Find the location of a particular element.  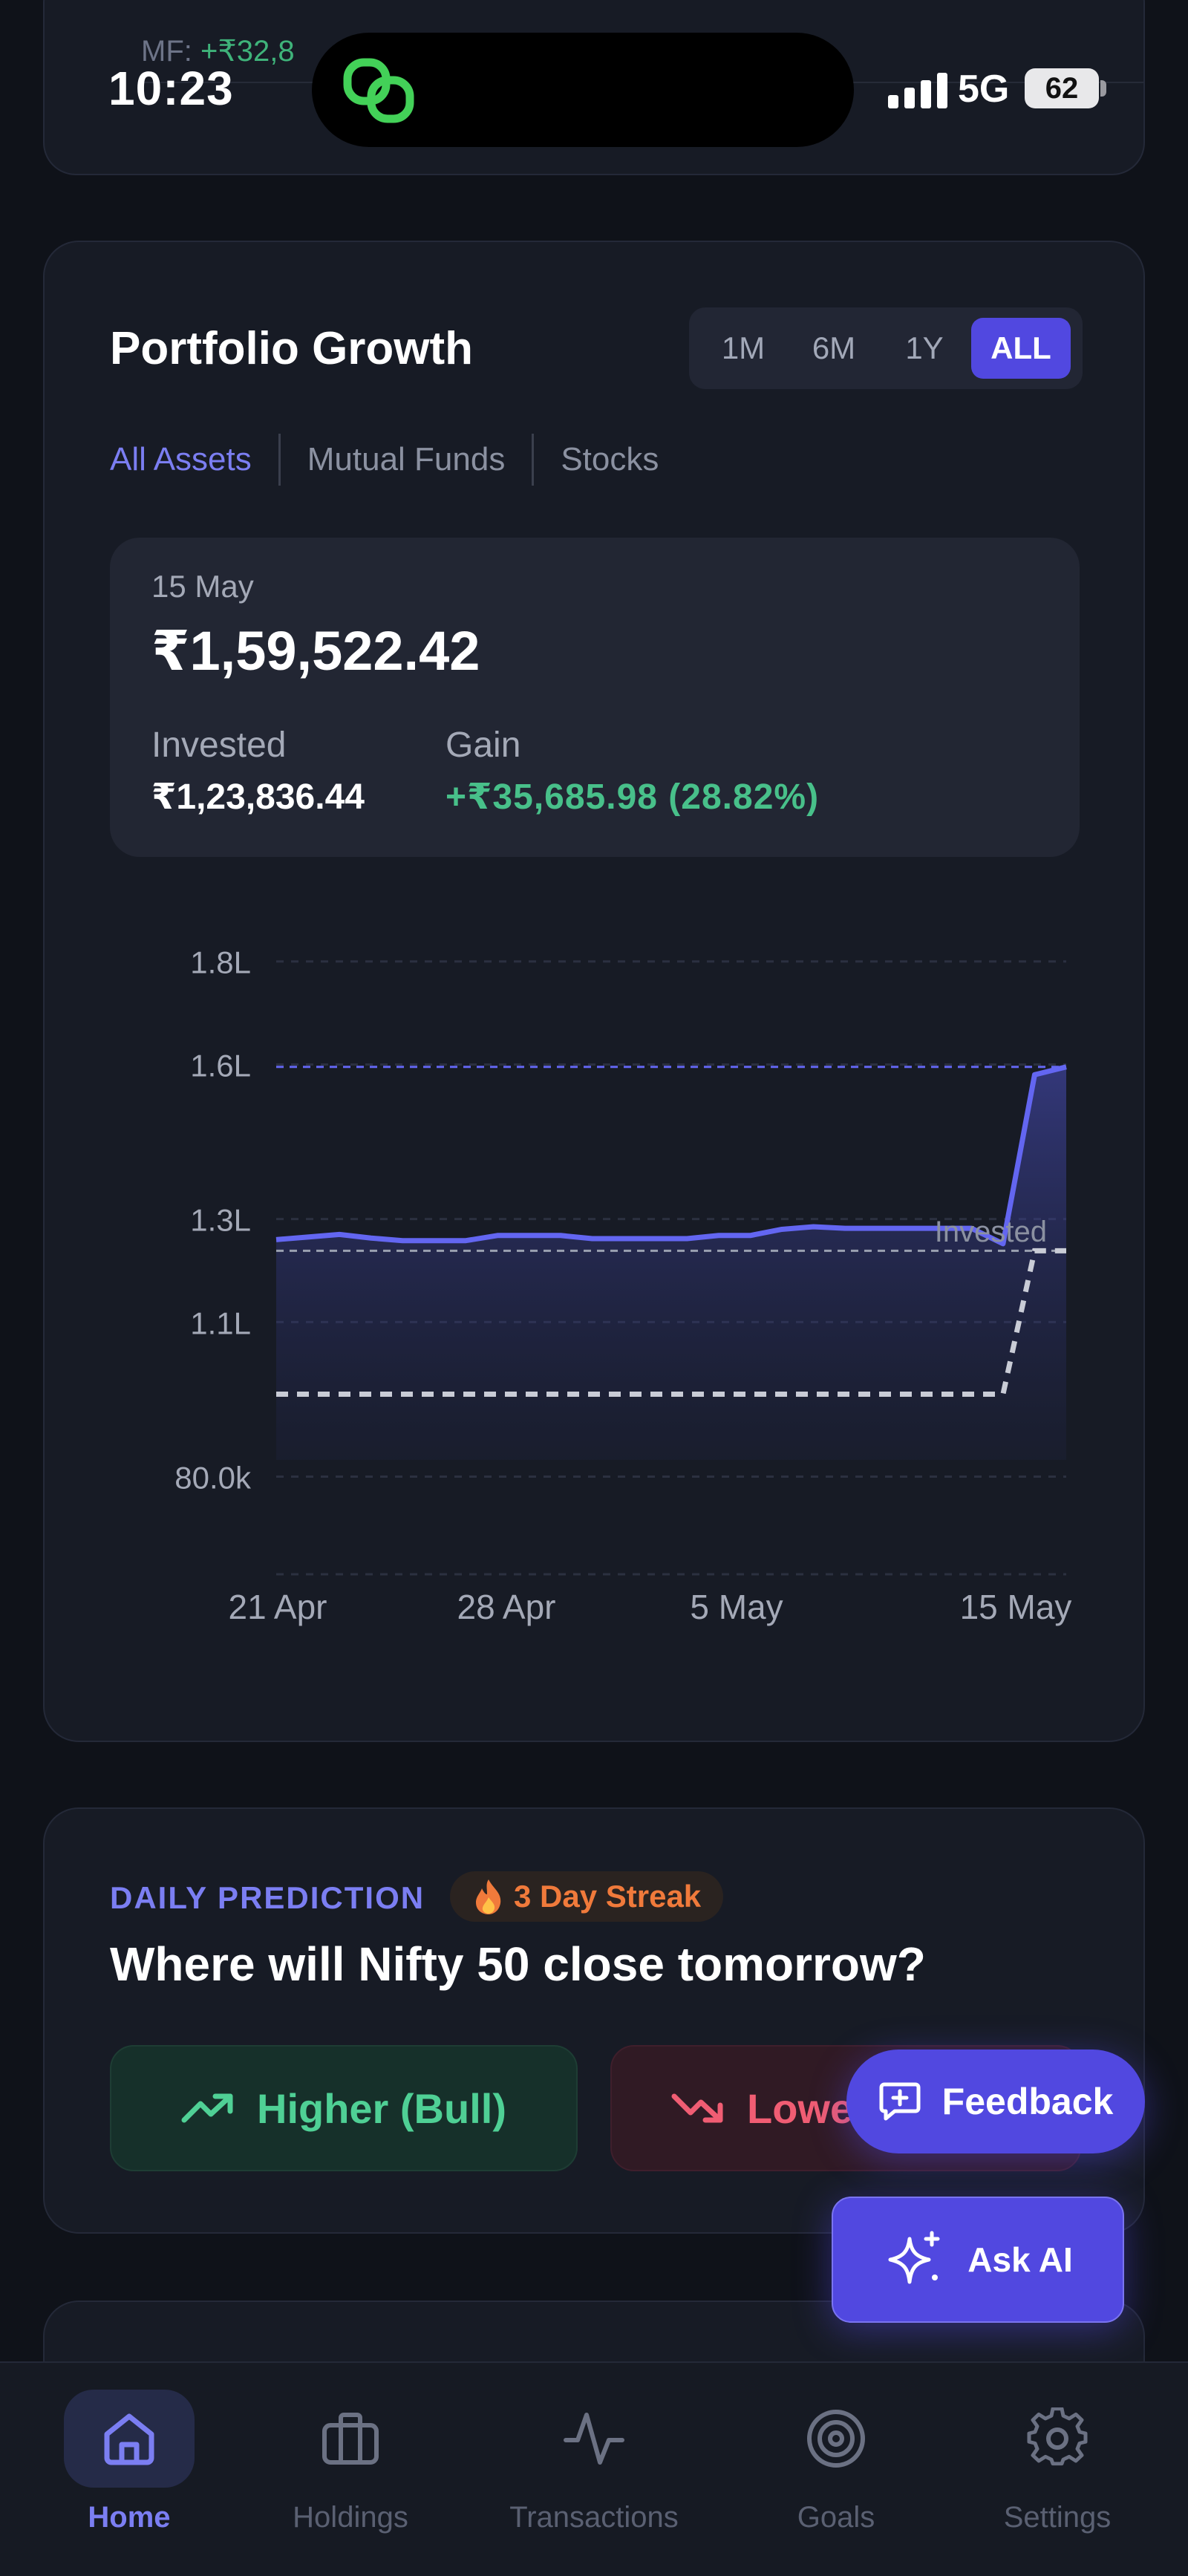

nav-settings-icon-wrap is located at coordinates (1057, 2439).